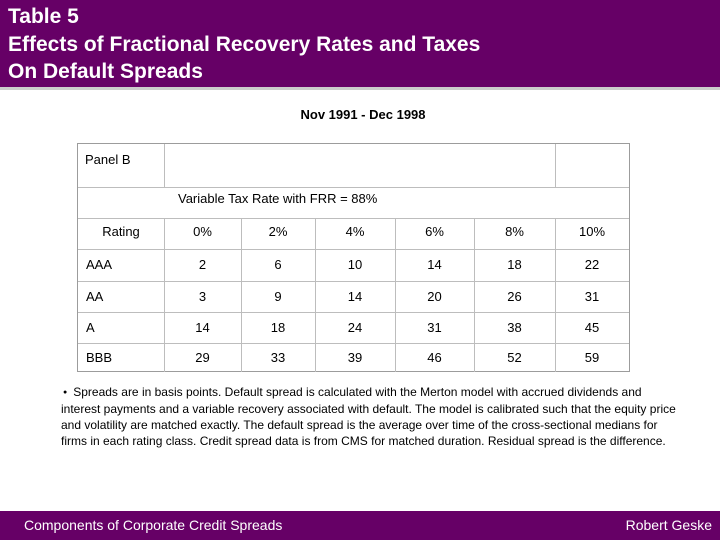 Image resolution: width=720 pixels, height=540 pixels. What do you see at coordinates (363, 114) in the screenshot?
I see `period-label: Nov 1991 - Dec 1998` at bounding box center [363, 114].